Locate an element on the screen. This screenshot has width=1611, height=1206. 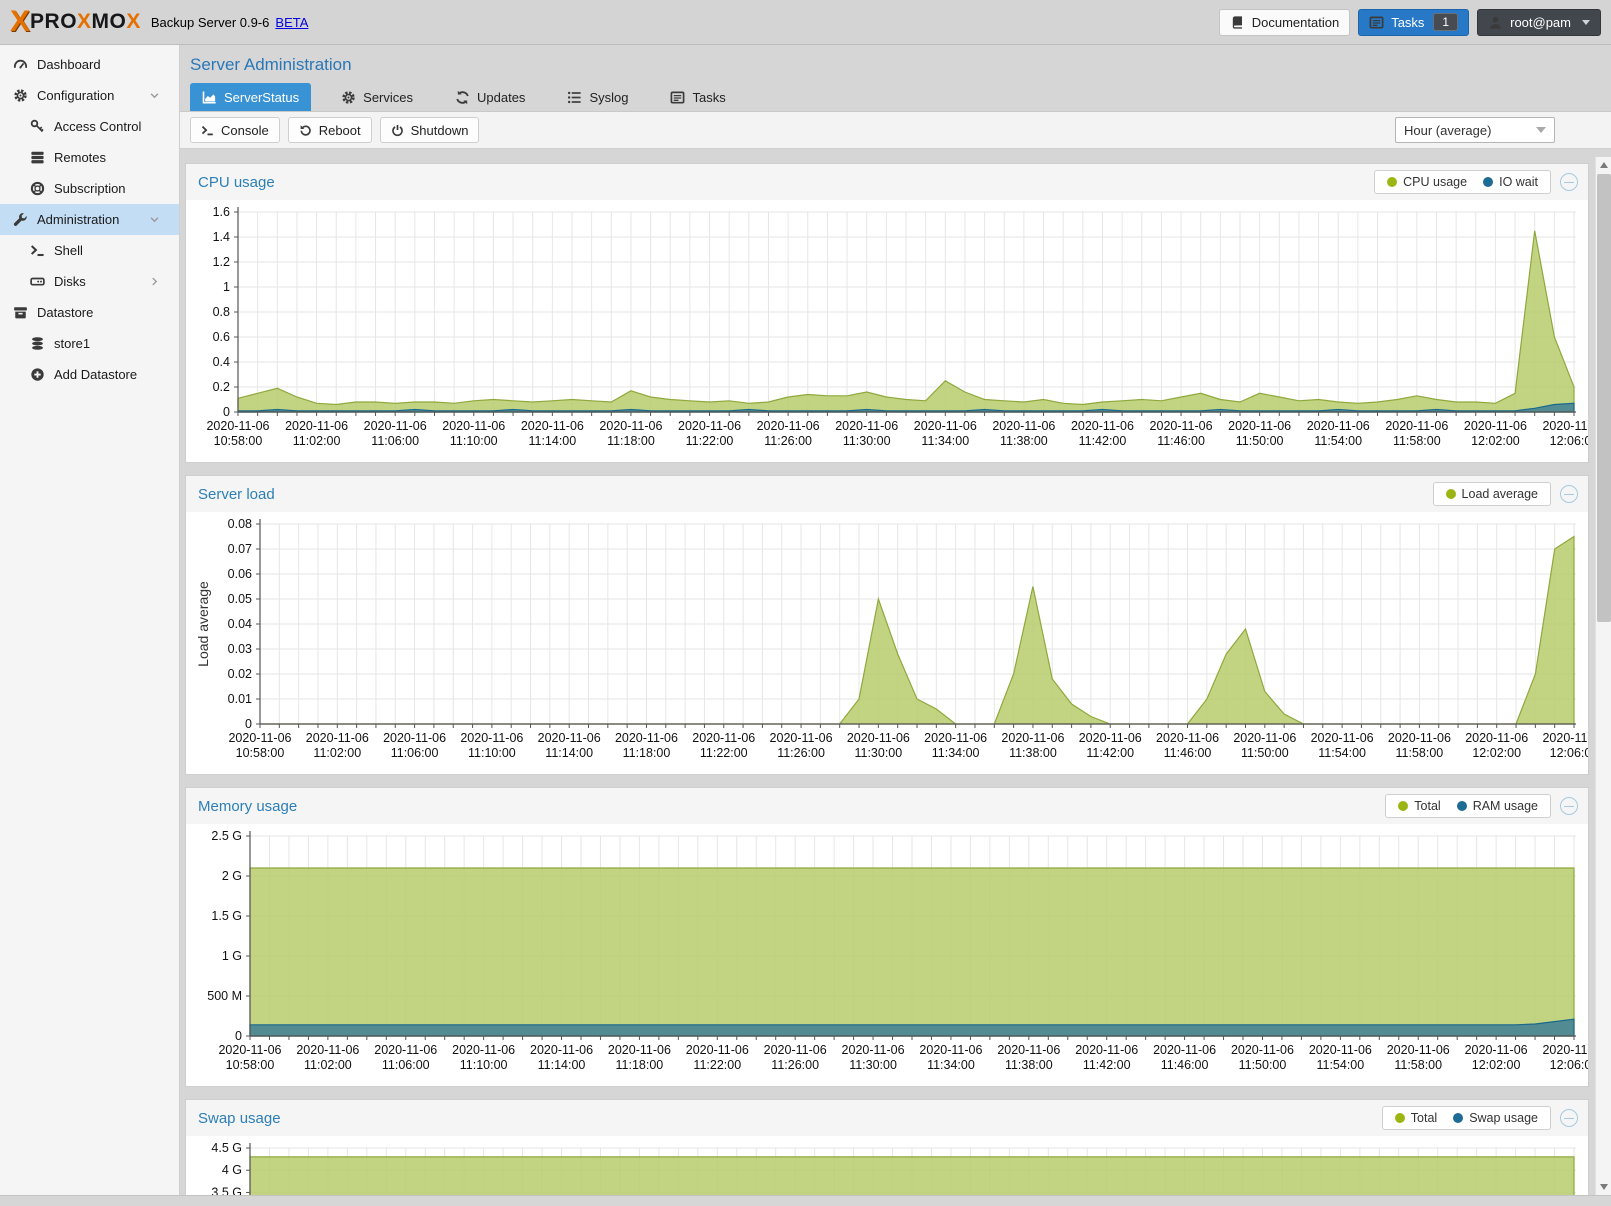
svg-text: 12:06:00 is located at coordinates (1569, 441).